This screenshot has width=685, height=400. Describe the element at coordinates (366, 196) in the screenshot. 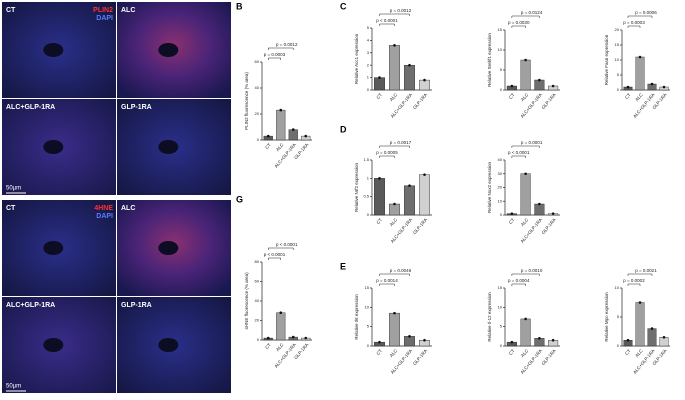

I see `y-tick-label: 0.5` at that location.